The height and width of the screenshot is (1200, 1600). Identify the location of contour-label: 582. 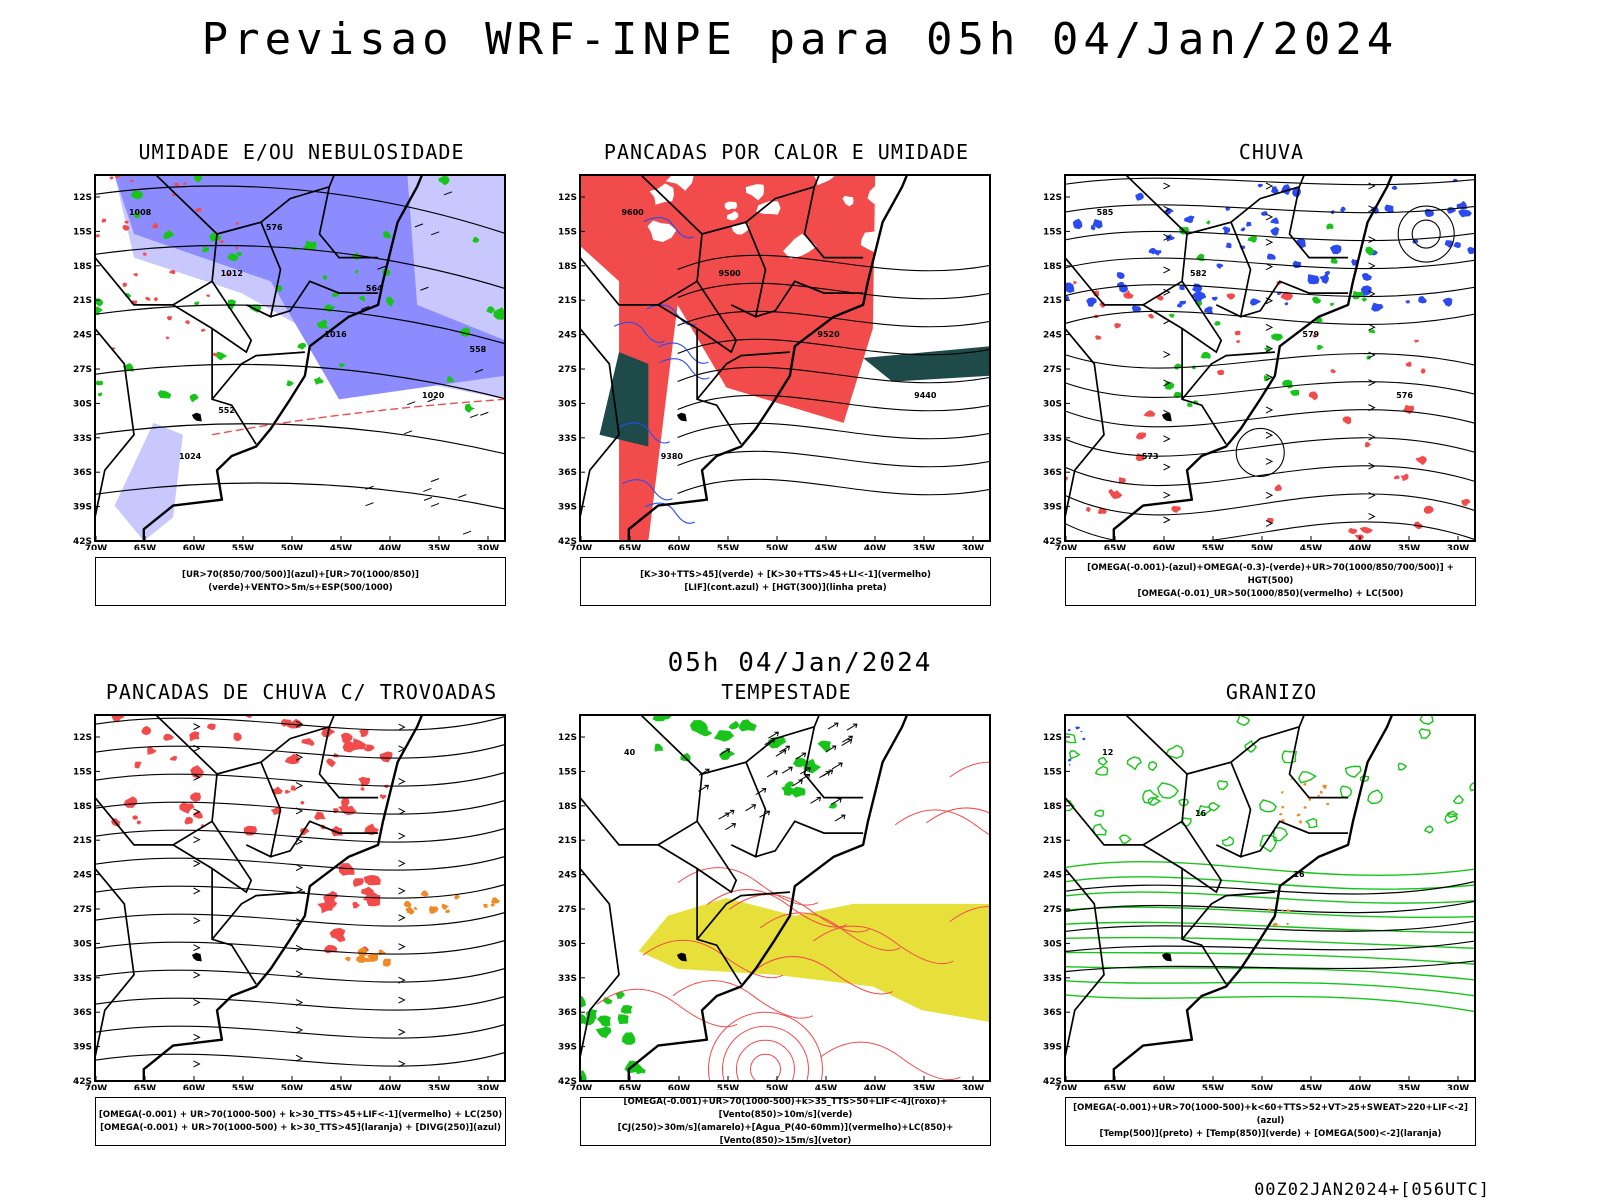
(1198, 273).